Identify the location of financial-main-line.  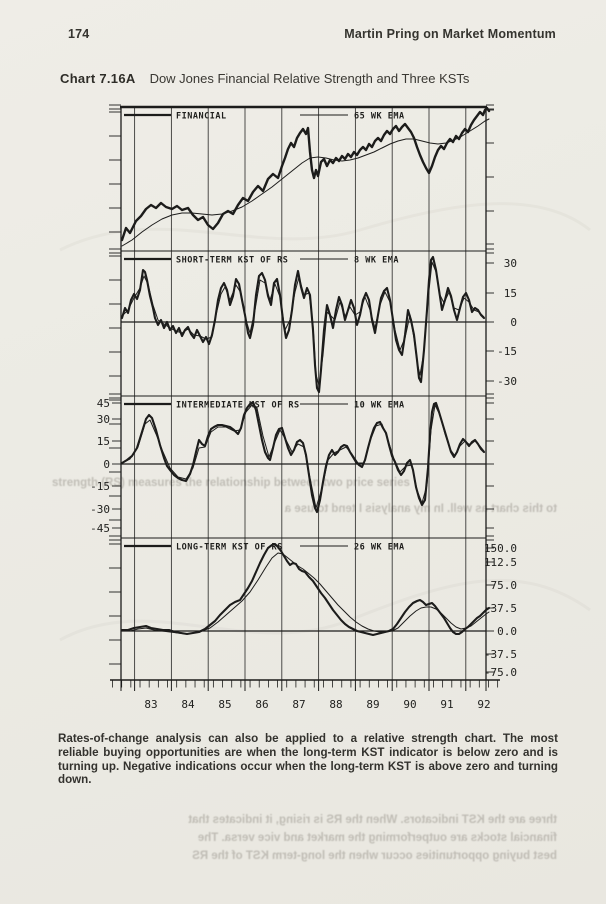
(305, 174).